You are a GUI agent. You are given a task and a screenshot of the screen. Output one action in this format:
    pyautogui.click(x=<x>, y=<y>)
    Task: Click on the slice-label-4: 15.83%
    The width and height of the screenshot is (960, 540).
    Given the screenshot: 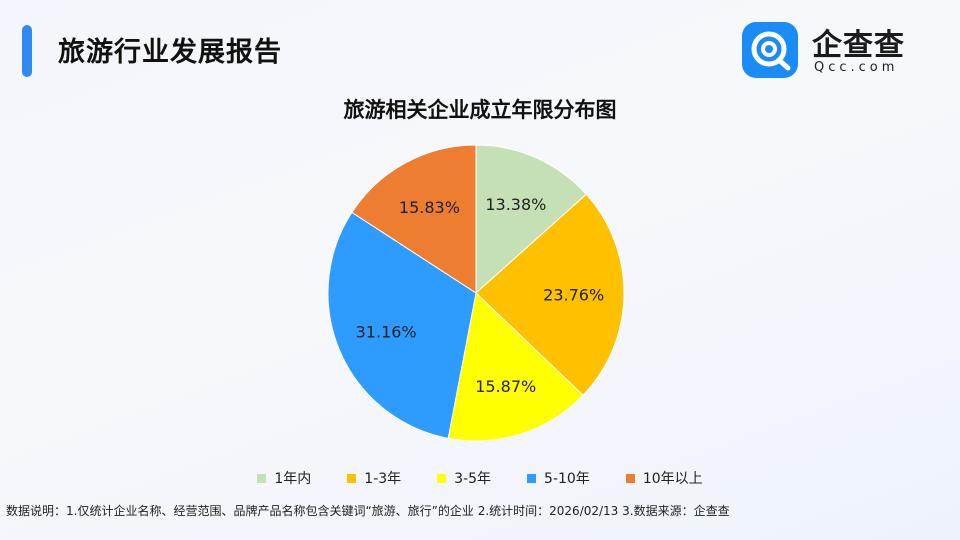 What is the action you would take?
    pyautogui.click(x=429, y=207)
    